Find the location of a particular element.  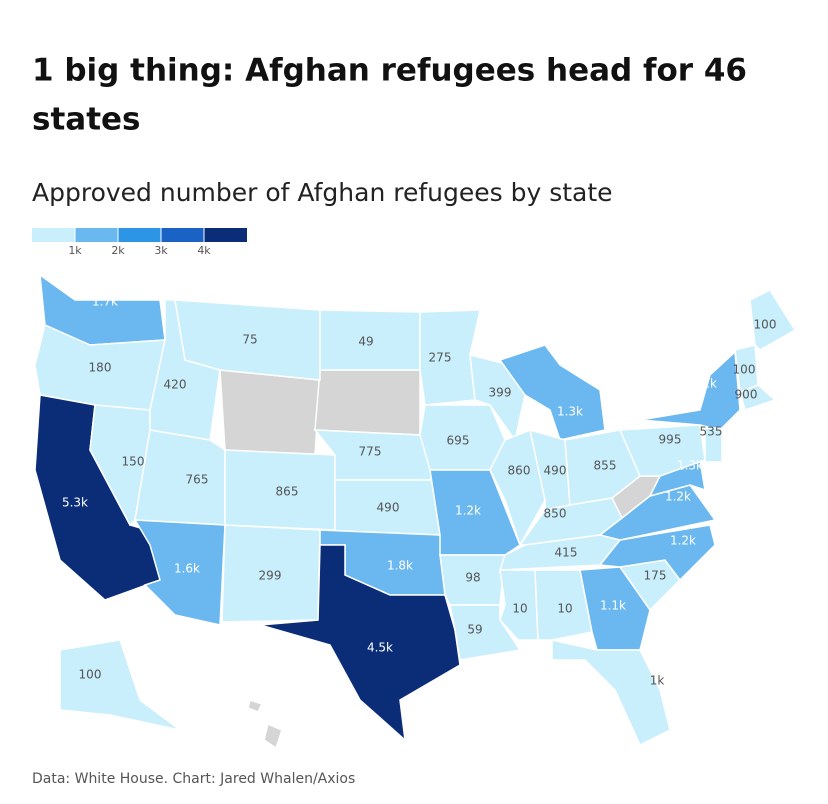

state-label: 1.6k is located at coordinates (187, 569).